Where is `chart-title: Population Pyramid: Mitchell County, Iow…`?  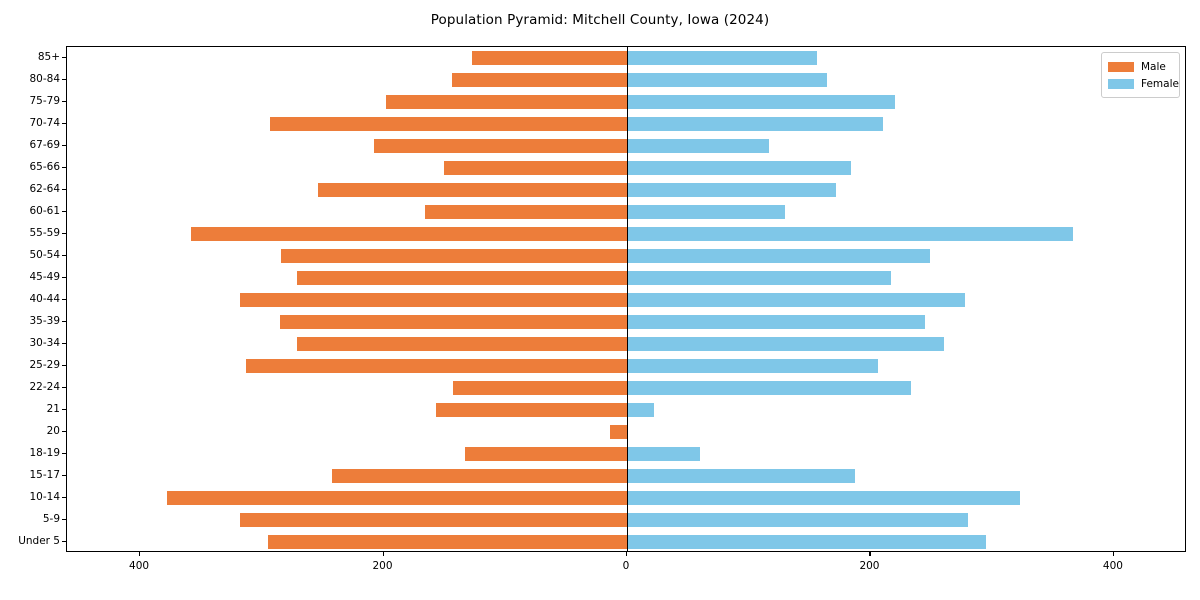
chart-title: Population Pyramid: Mitchell County, Iow… is located at coordinates (600, 20).